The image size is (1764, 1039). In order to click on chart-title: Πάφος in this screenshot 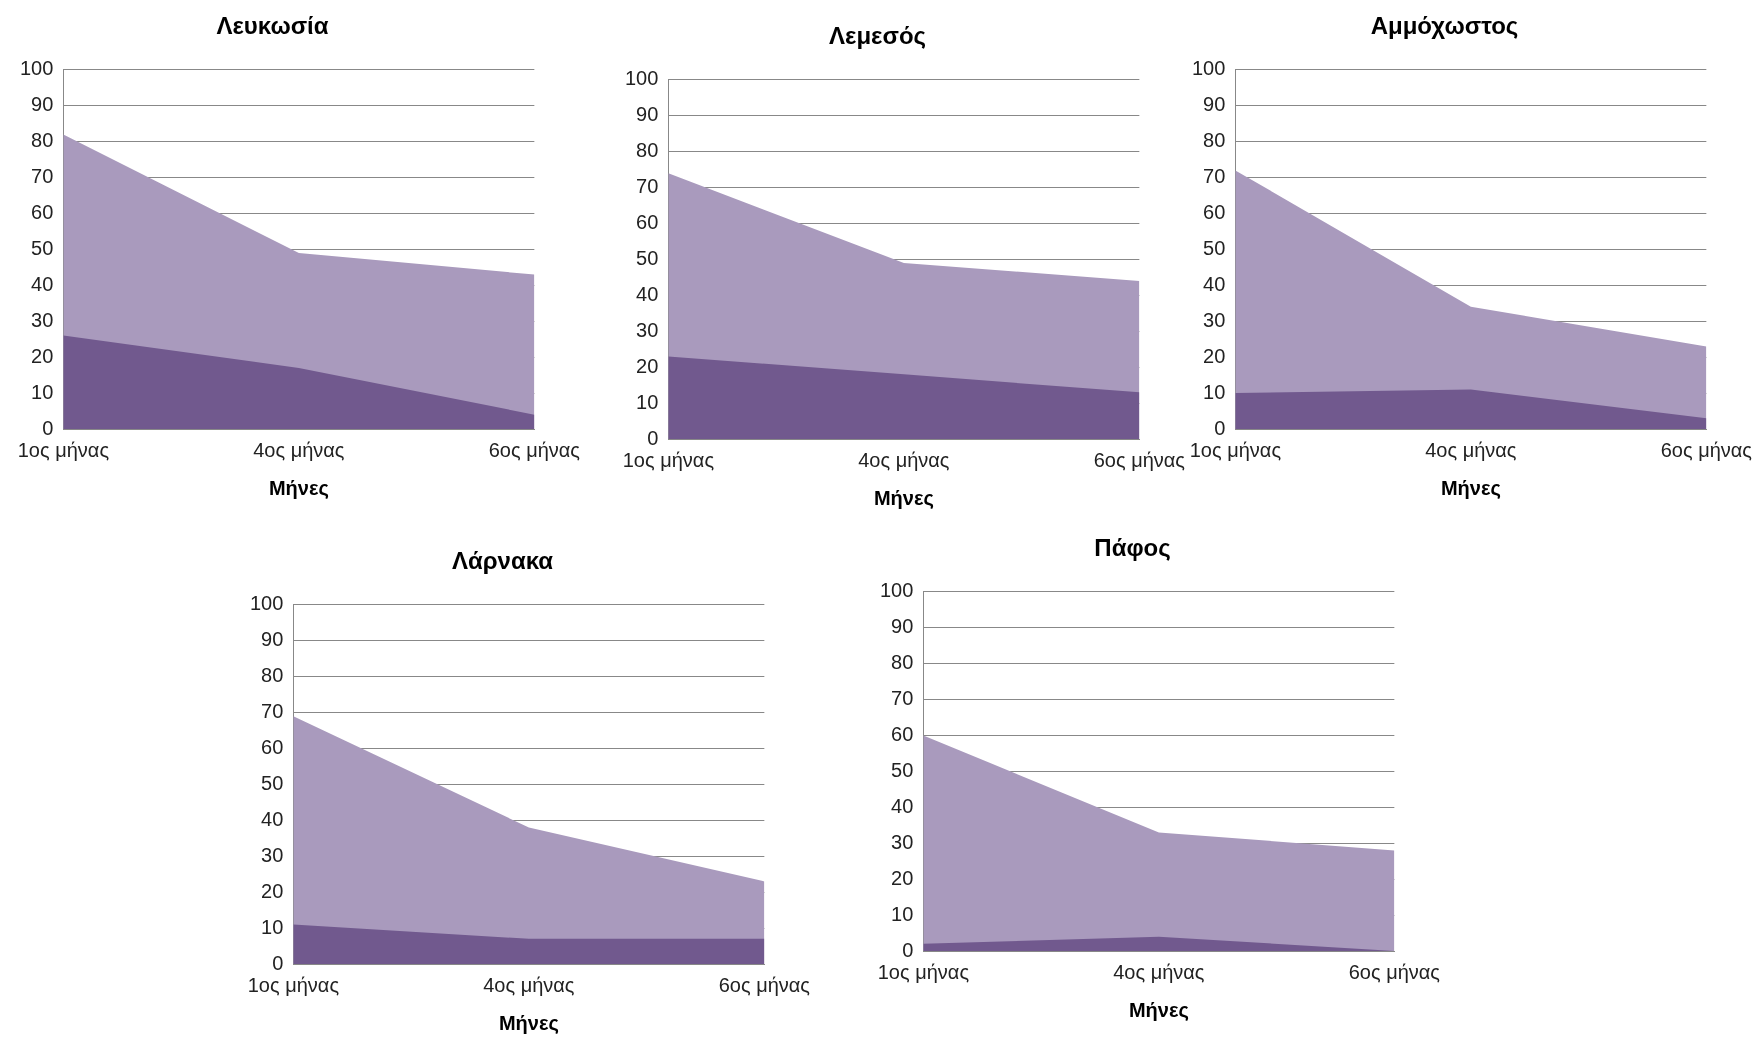, I will do `click(1132, 548)`.